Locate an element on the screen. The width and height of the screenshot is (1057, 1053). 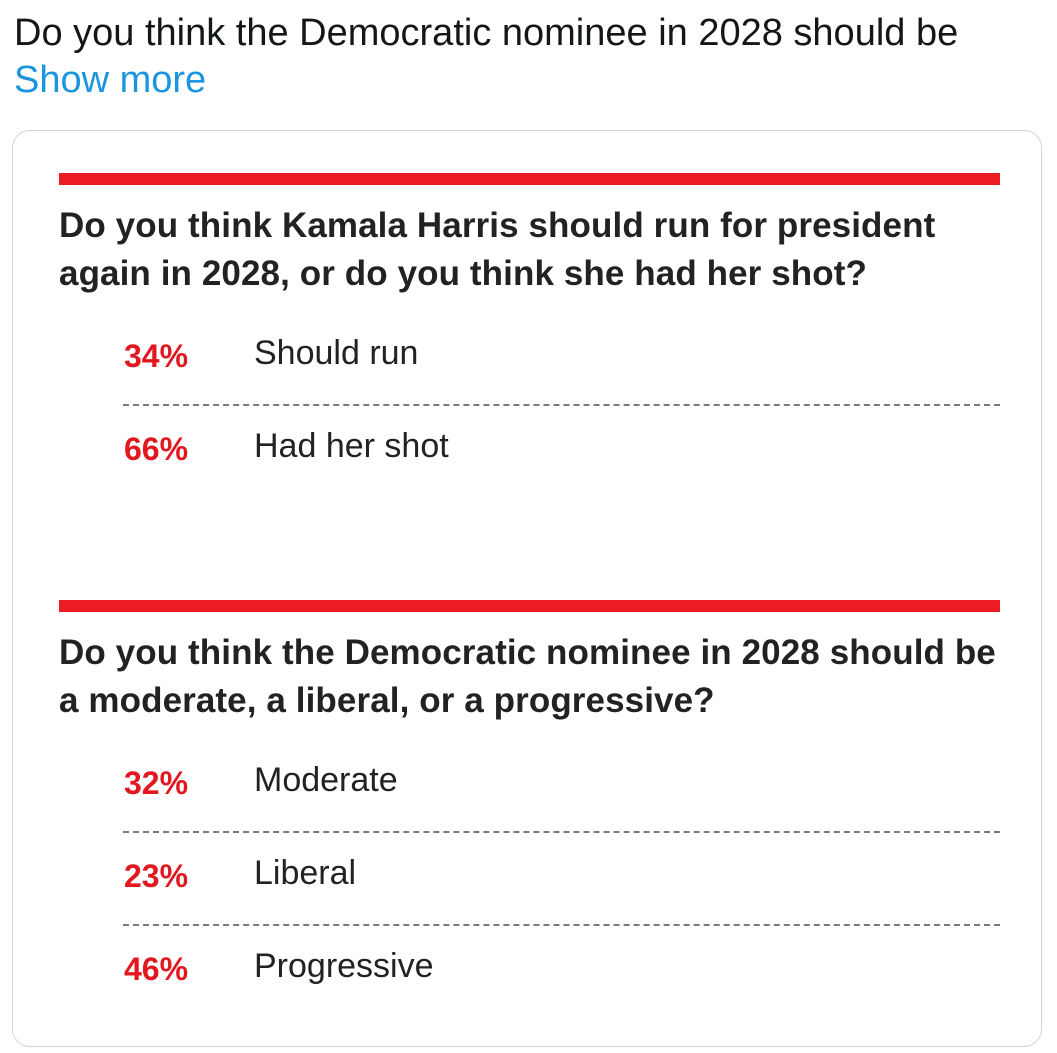
answer-row: 23% Liberal is located at coordinates (529, 894).